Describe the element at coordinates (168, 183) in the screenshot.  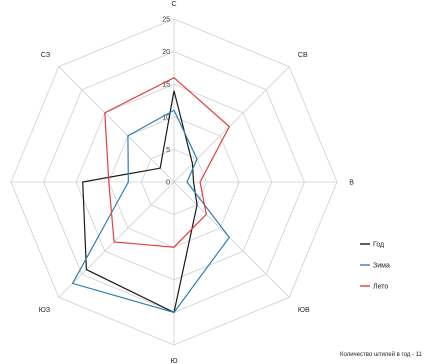
I see `tick-label: 0` at that location.